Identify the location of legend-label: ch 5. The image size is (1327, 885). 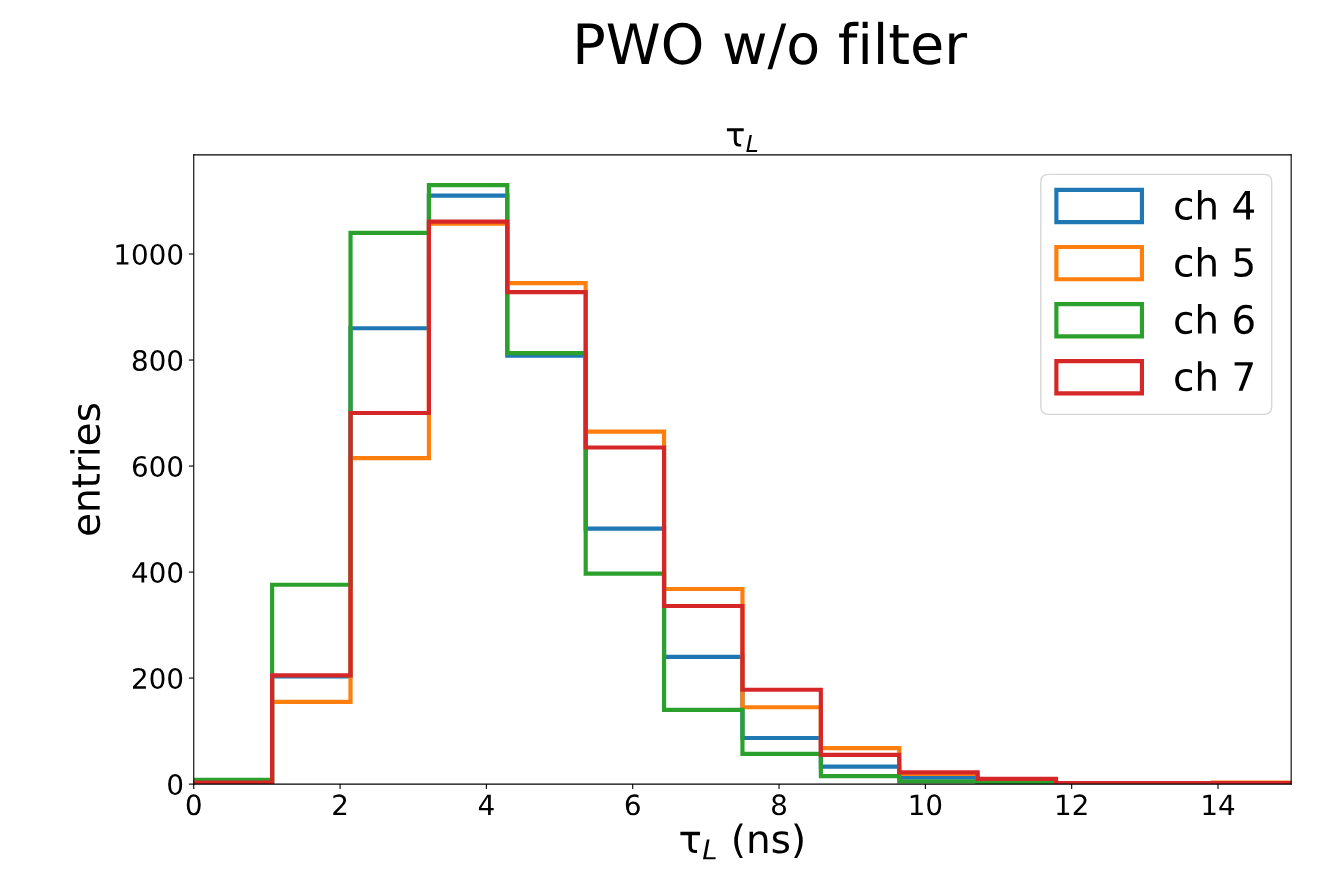
(1214, 262).